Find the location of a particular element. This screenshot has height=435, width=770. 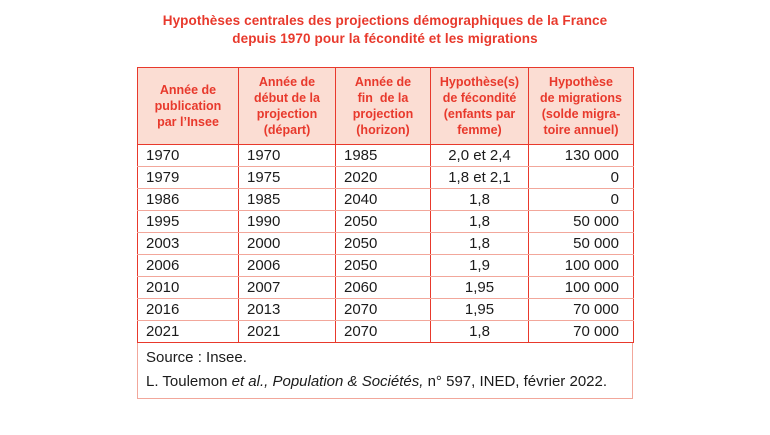

header-cell-start-year: Année de début de la projection (départ) is located at coordinates (287, 106).